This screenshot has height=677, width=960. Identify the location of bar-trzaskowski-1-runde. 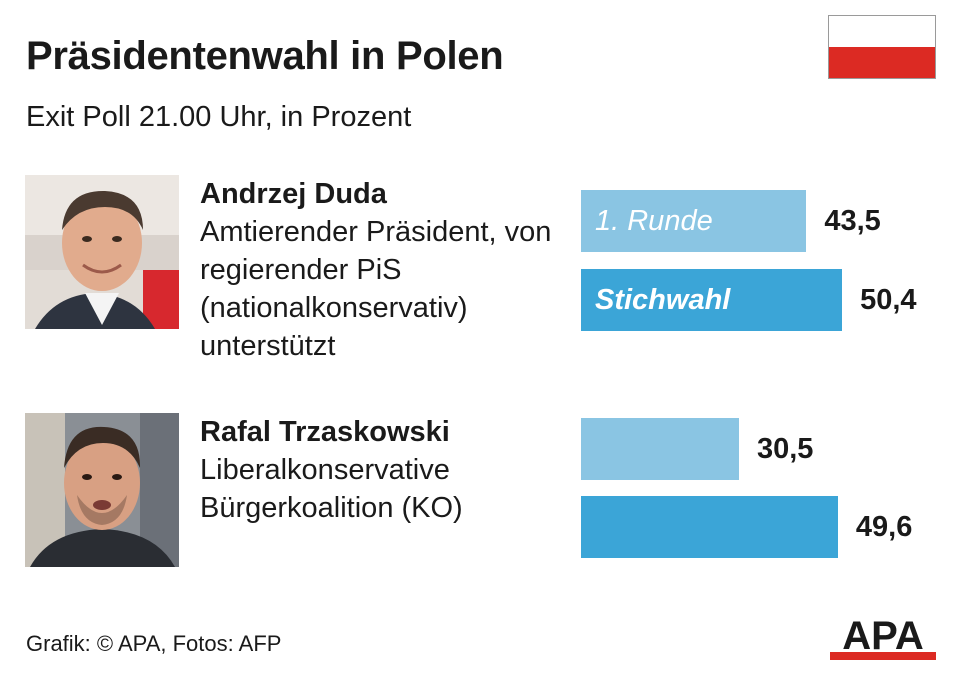
(660, 449).